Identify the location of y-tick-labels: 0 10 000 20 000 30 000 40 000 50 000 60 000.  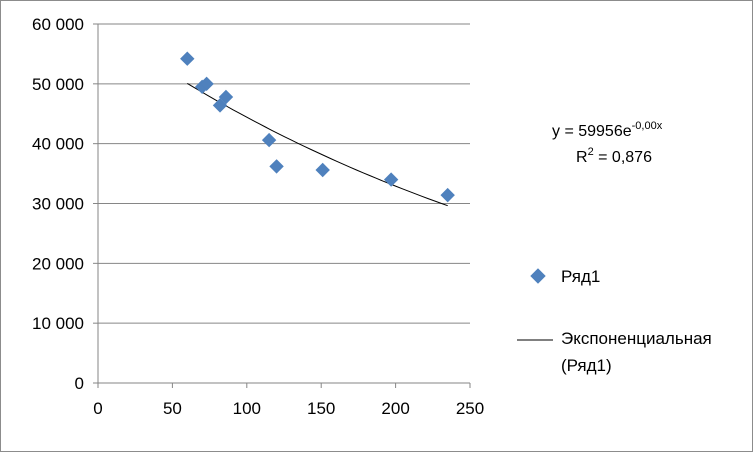
(58, 204).